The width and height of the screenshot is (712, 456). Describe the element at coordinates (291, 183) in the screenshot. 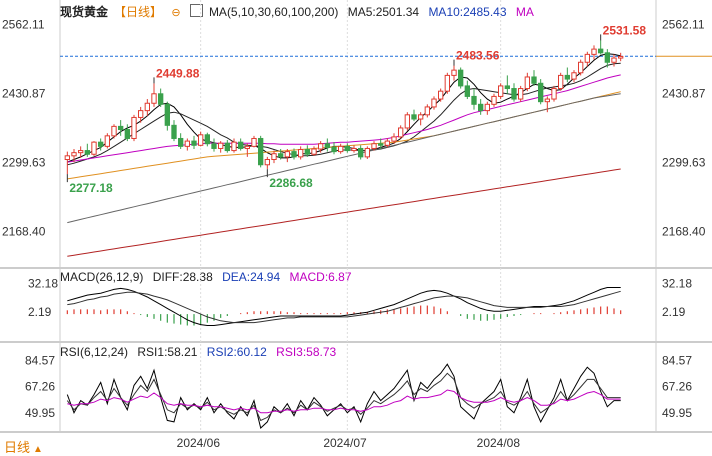

I see `annotation-low: 2286.68` at that location.